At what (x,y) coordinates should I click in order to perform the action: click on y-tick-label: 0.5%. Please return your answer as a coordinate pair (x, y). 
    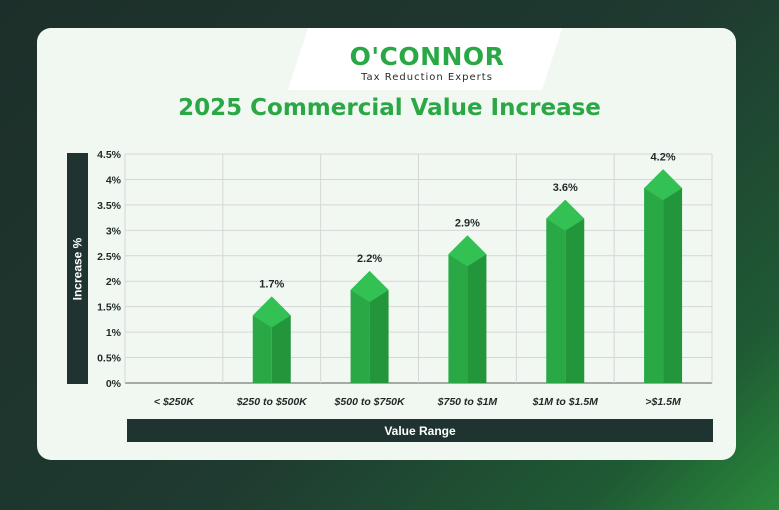
    Looking at the image, I should click on (109, 359).